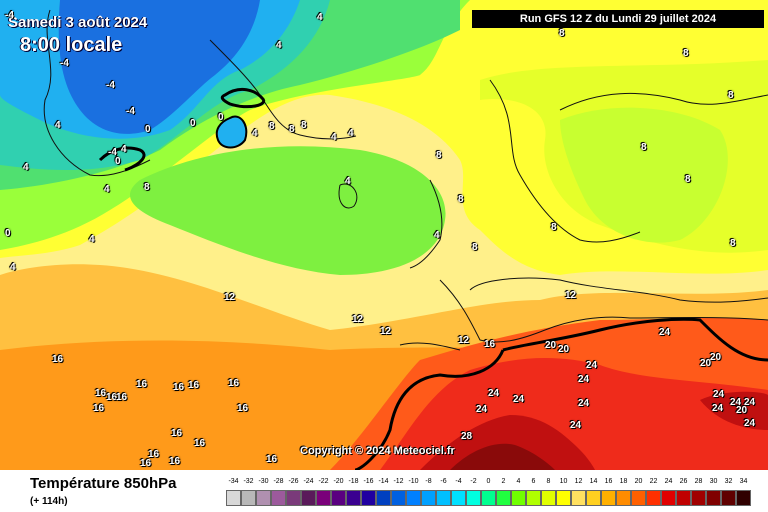 The image size is (768, 512). Describe the element at coordinates (248, 481) in the screenshot. I see `scale-tick-label: -32` at that location.